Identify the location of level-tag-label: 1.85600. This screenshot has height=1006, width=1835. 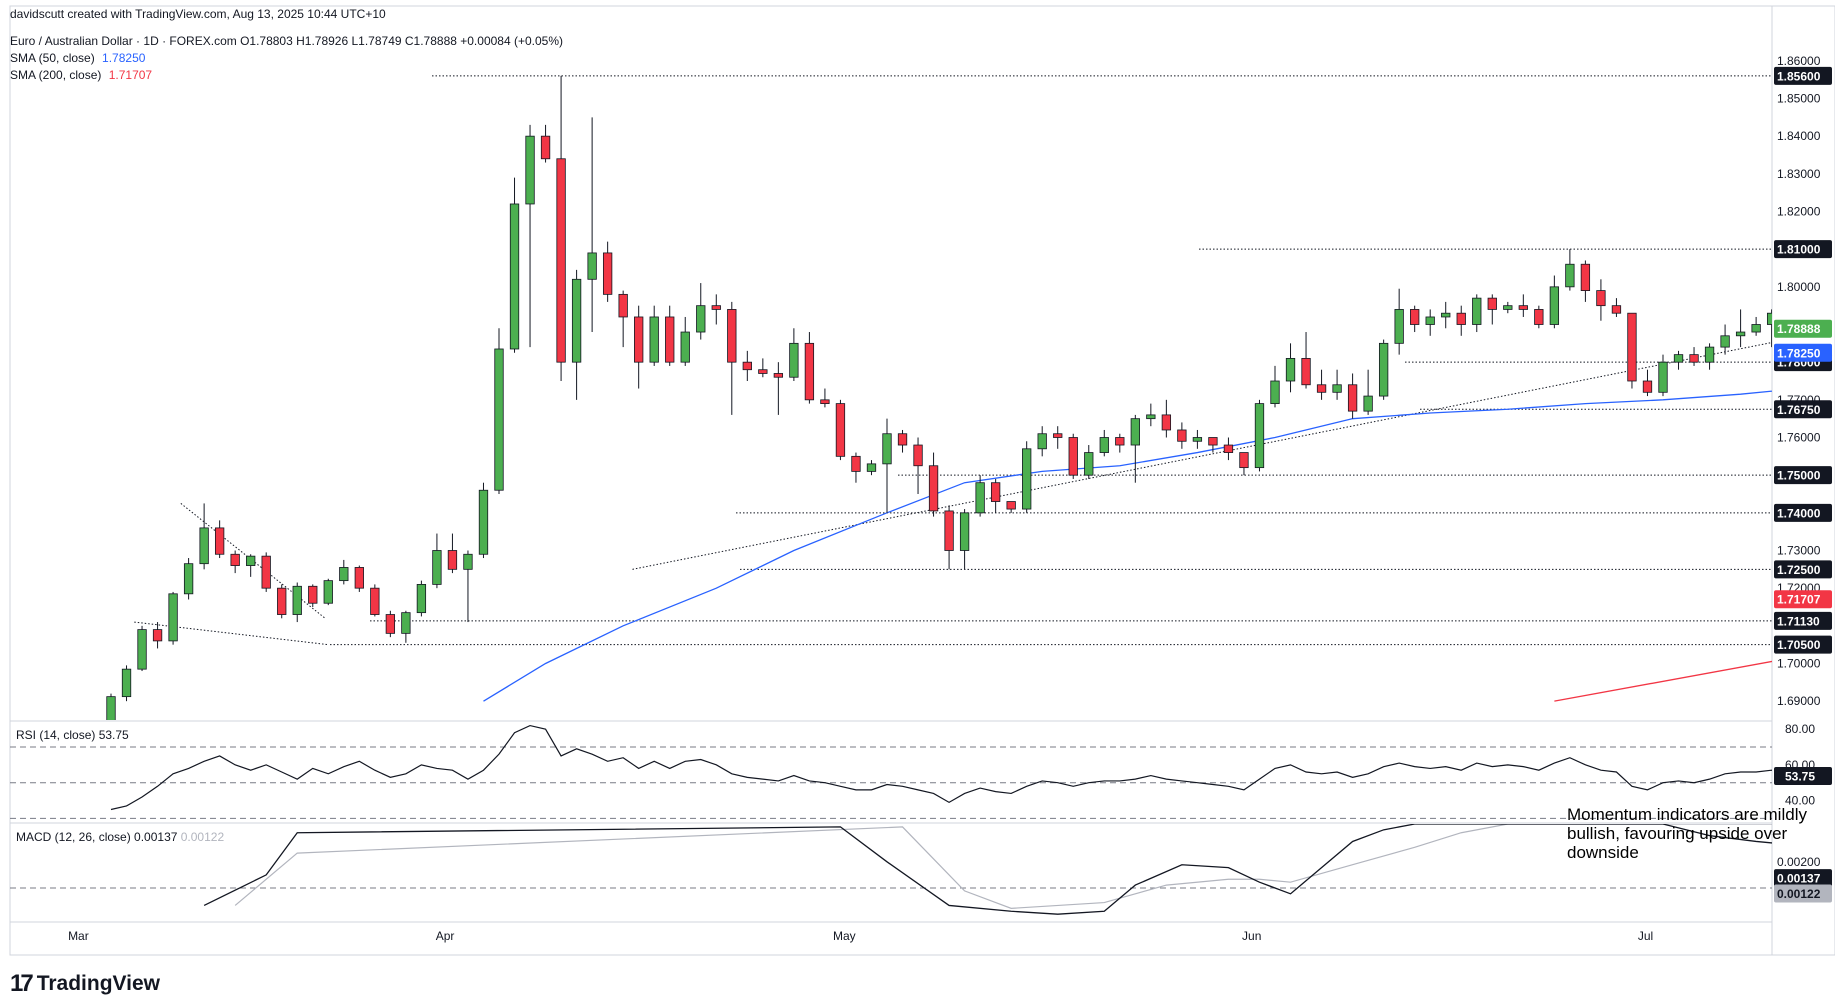
(1799, 76).